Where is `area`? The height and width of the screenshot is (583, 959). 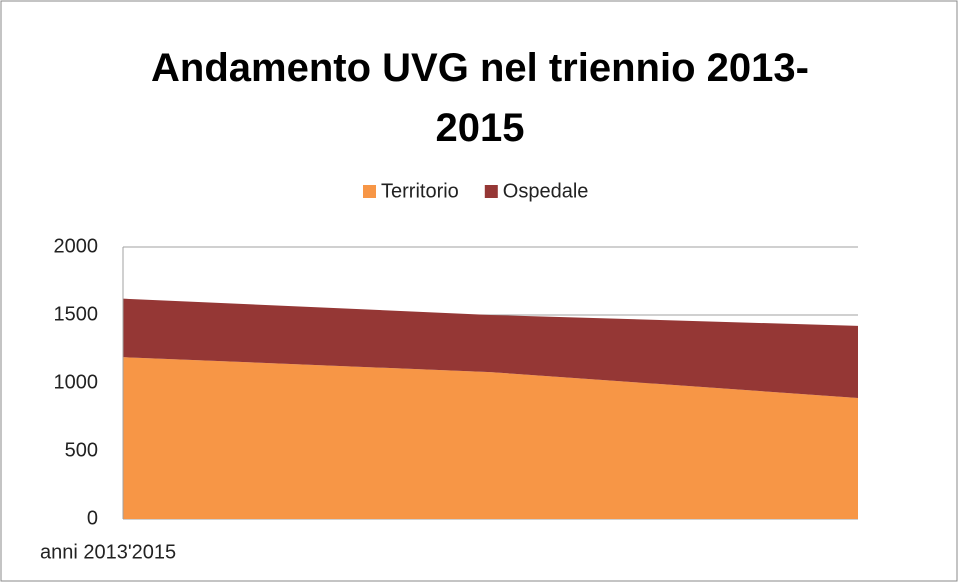
area is located at coordinates (490, 348).